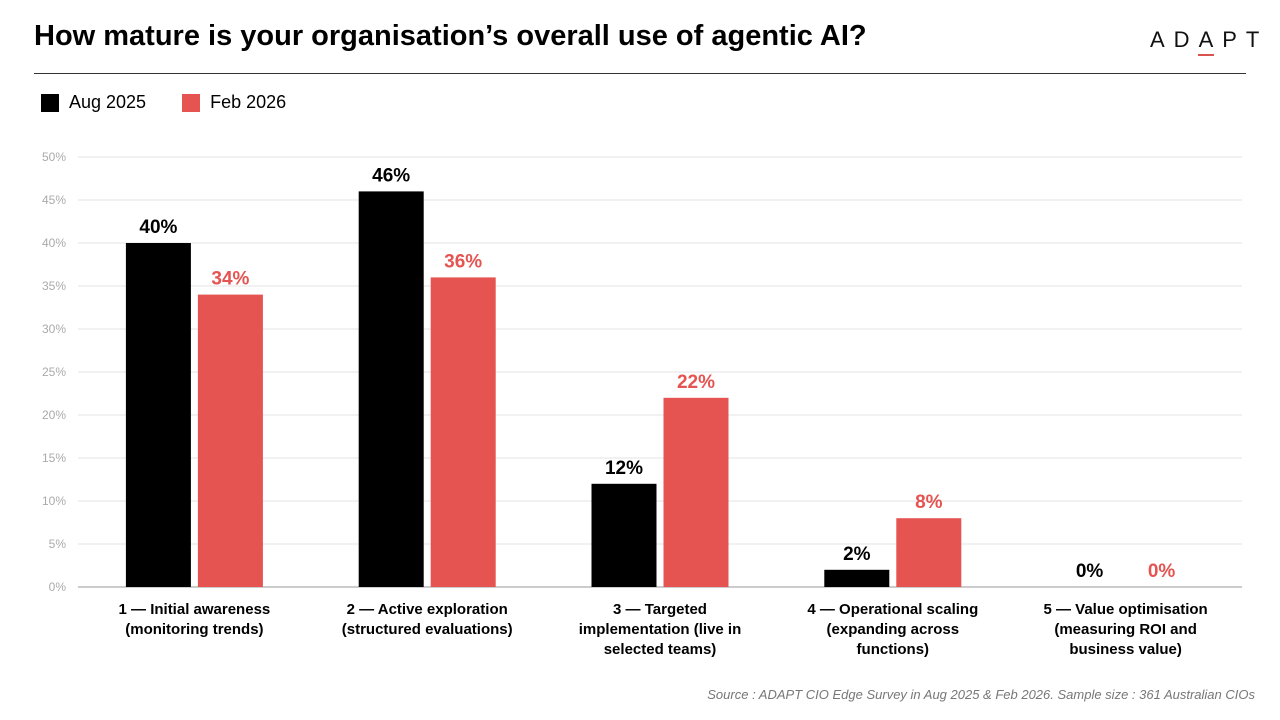 The image size is (1280, 720). Describe the element at coordinates (893, 649) in the screenshot. I see `x-tick-label: functions)` at that location.